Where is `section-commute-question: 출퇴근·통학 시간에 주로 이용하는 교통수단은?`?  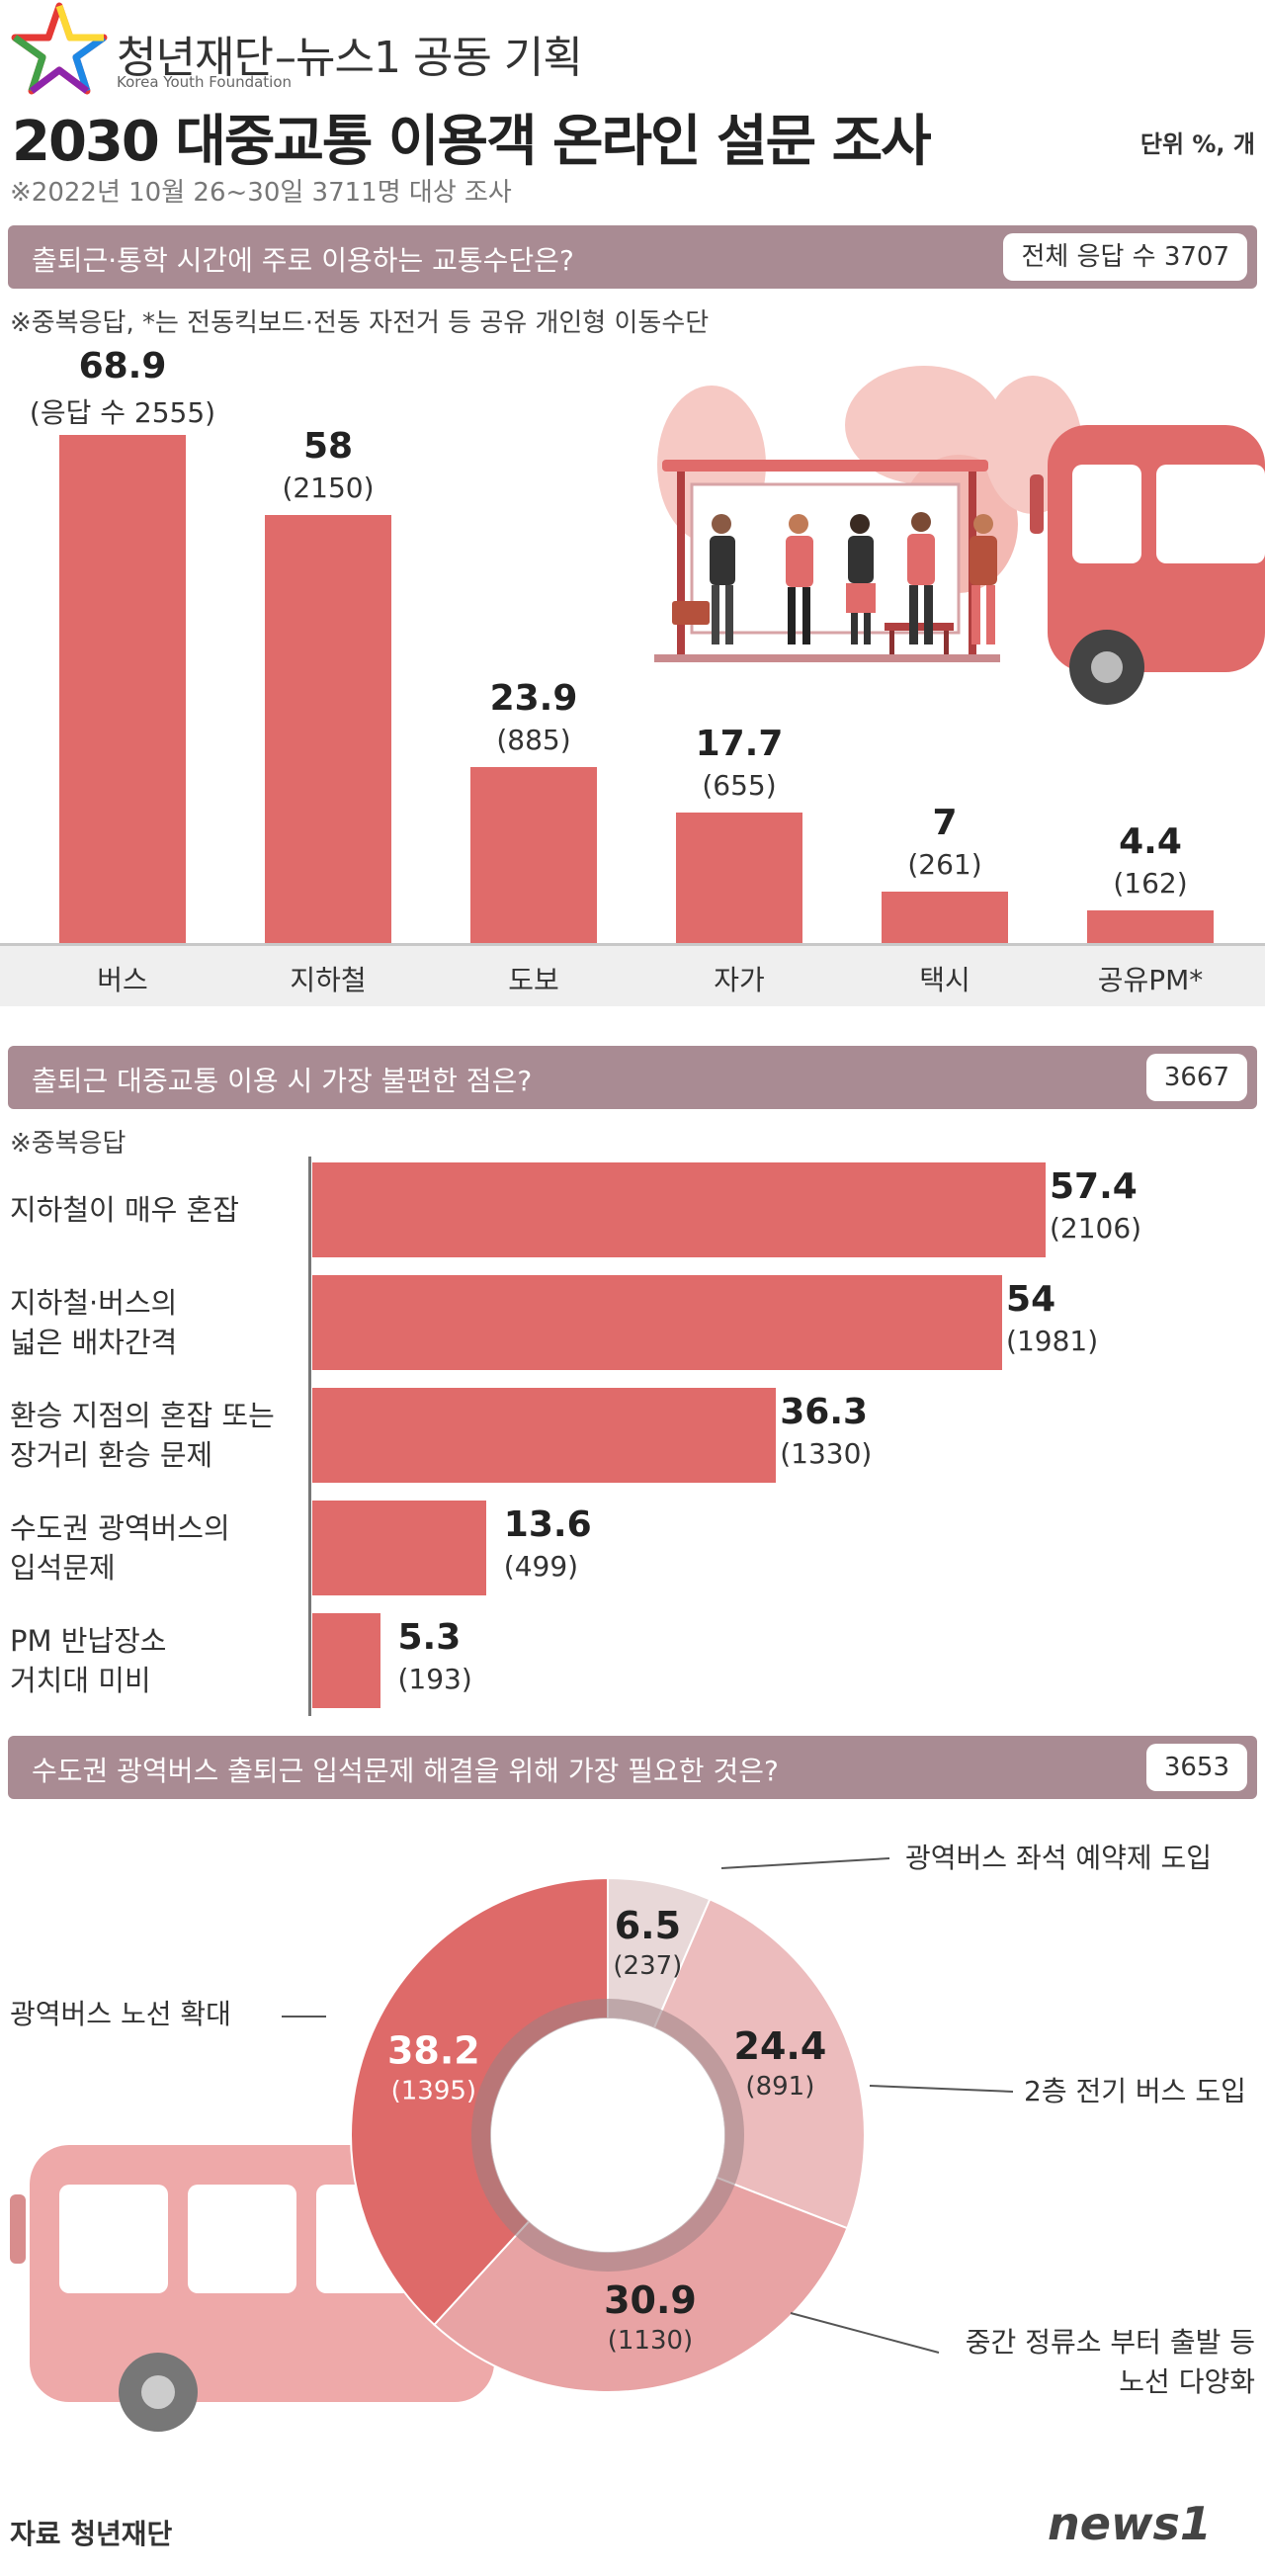 section-commute-question: 출퇴근·통학 시간에 주로 이용하는 교통수단은? is located at coordinates (303, 260).